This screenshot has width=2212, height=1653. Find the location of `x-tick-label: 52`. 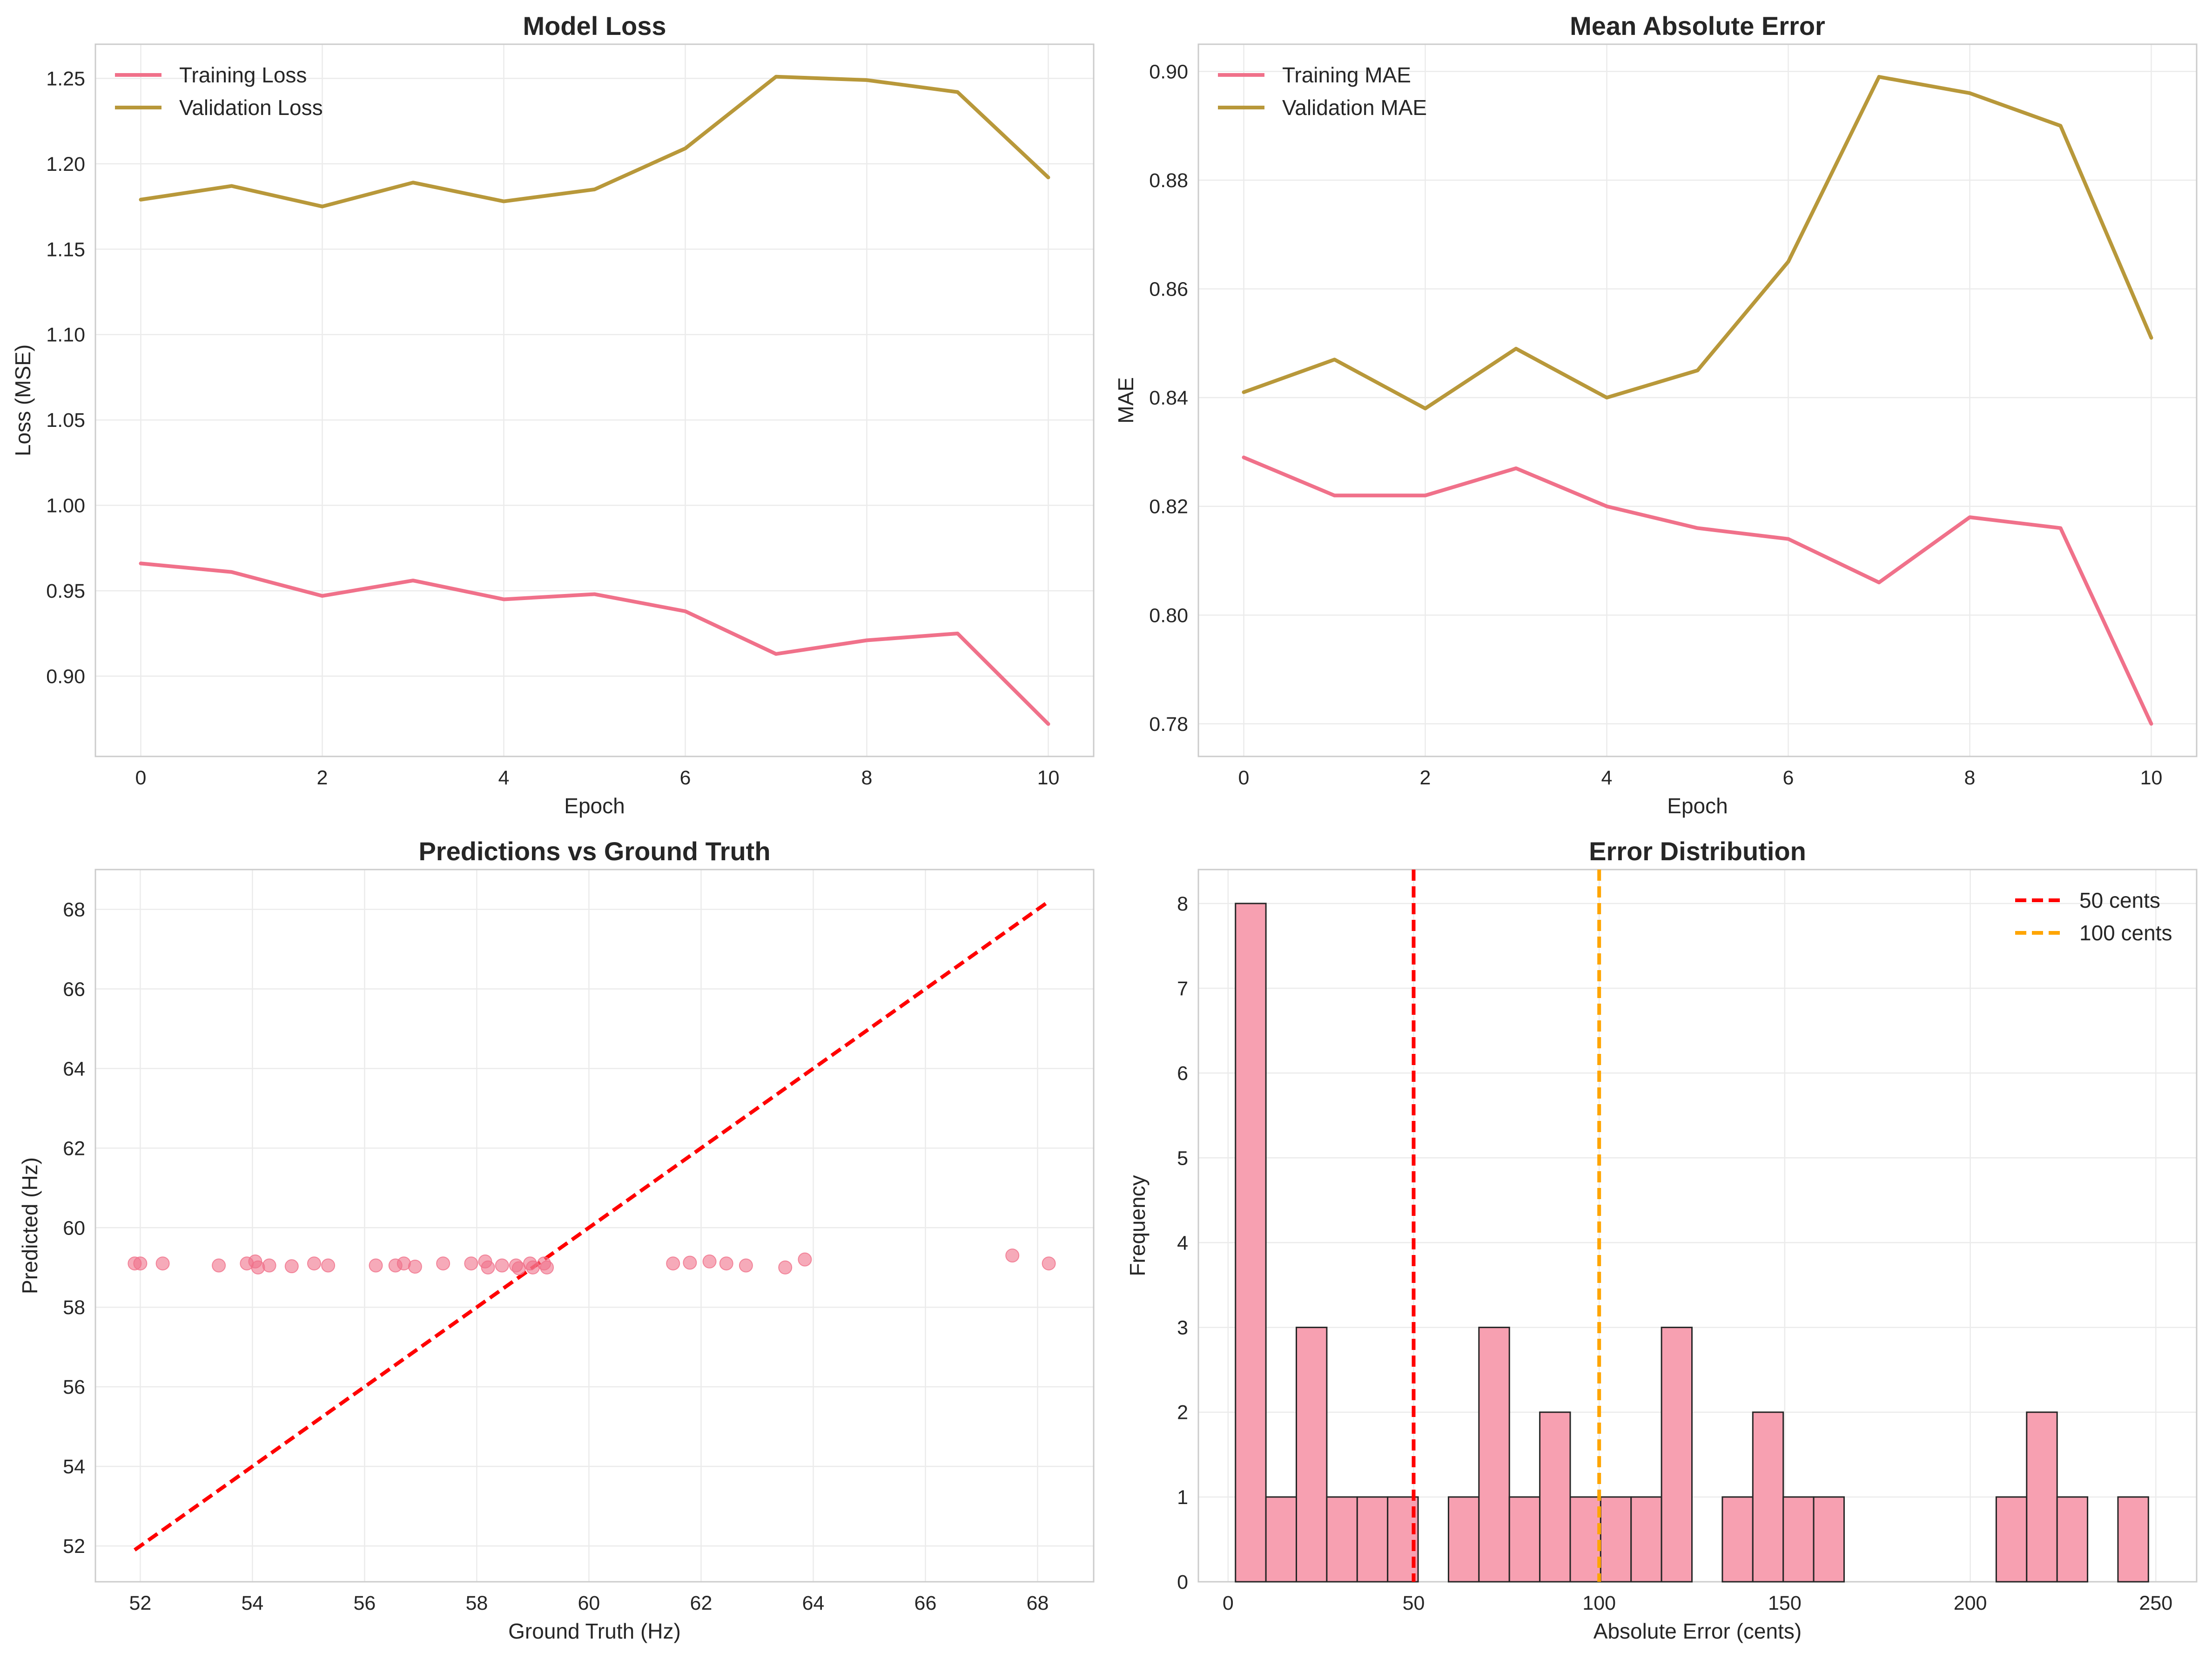

x-tick-label: 52 is located at coordinates (140, 1603).